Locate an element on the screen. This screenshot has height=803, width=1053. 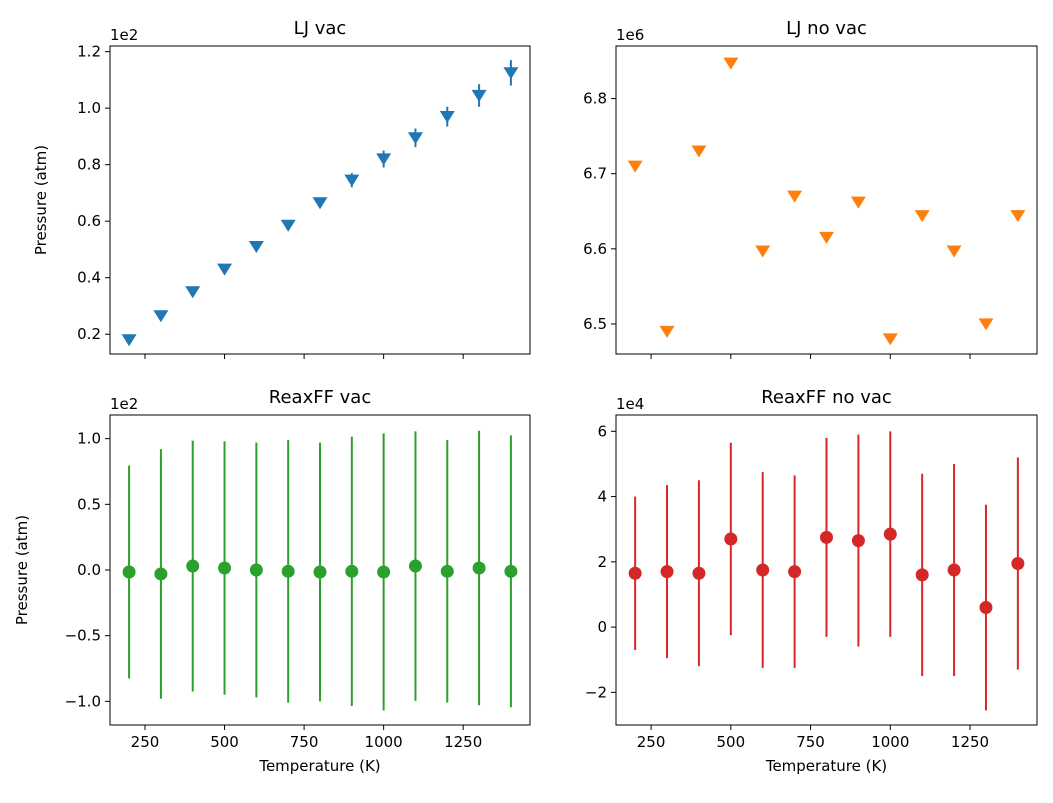
panel-title: ReaxFF vac is located at coordinates (320, 397).